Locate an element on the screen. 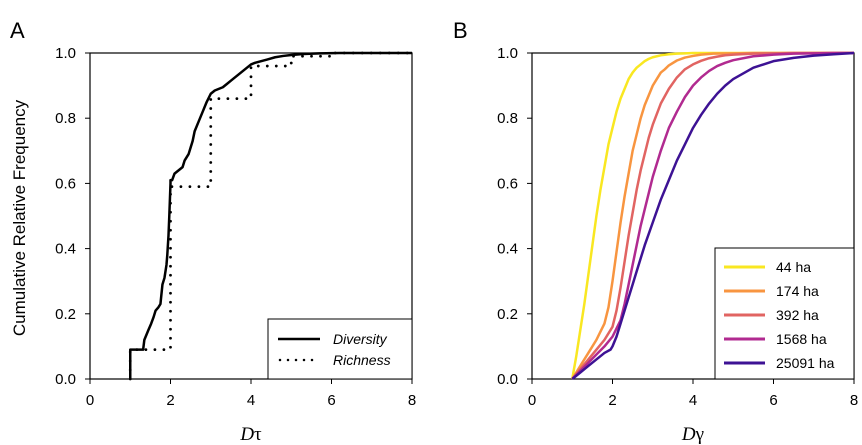 Image resolution: width=862 pixels, height=445 pixels. legend-label-392-ha: 392 ha is located at coordinates (797, 315).